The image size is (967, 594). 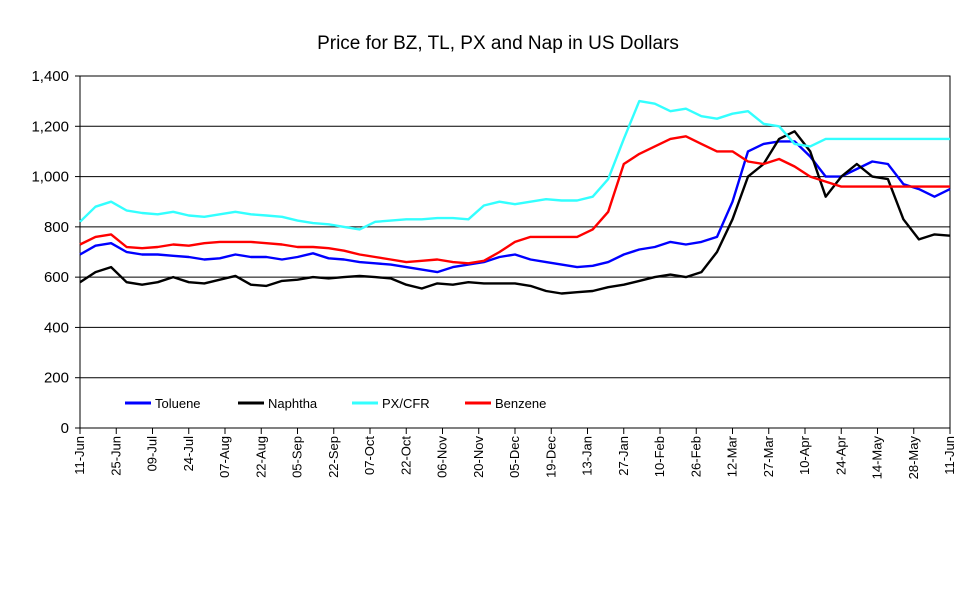 What do you see at coordinates (56, 378) in the screenshot?
I see `y-tick-label: 200` at bounding box center [56, 378].